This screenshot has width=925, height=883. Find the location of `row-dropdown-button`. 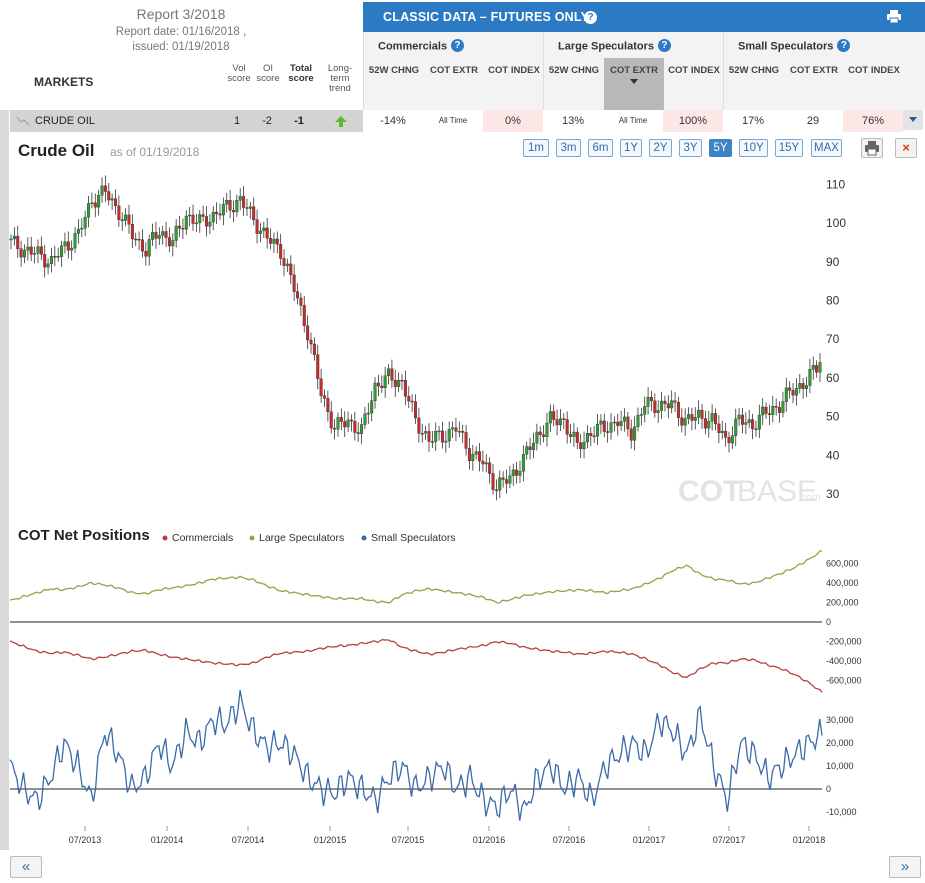

row-dropdown-button is located at coordinates (913, 120).